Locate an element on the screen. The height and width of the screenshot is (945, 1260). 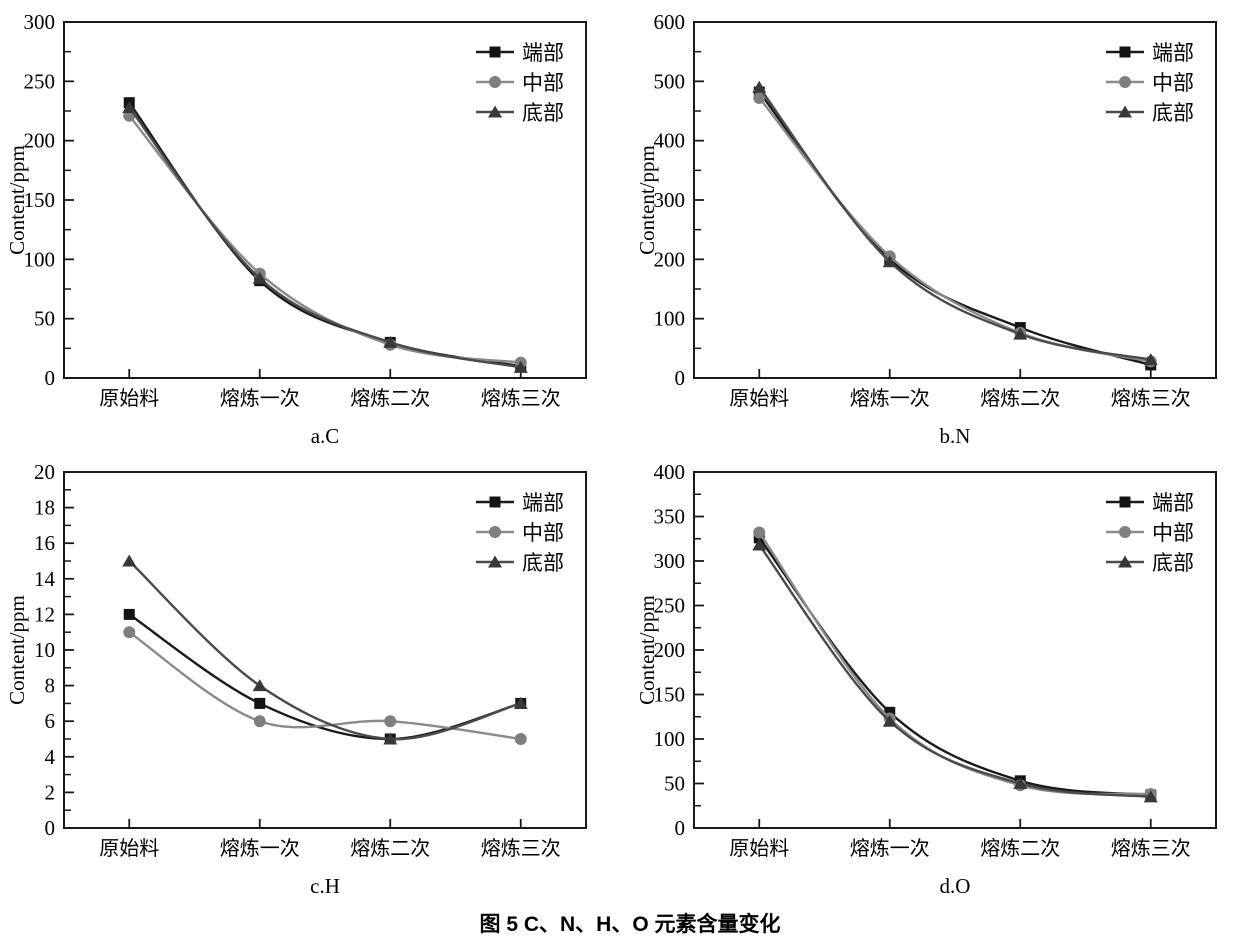
y-tick-label: 10 is located at coordinates (44, 650).